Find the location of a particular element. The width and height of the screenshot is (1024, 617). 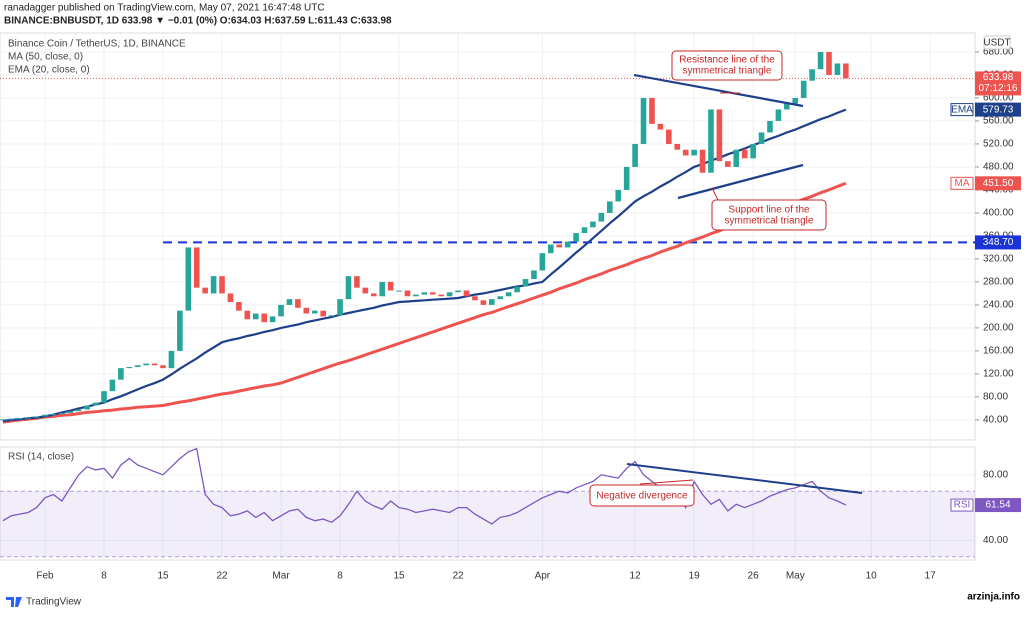

series-tag-name-box is located at coordinates (962, 110).